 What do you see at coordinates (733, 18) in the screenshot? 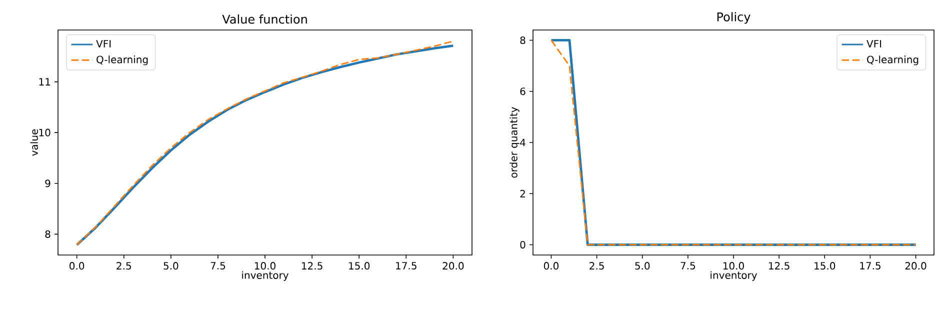
I see `chart-title: Policy` at bounding box center [733, 18].